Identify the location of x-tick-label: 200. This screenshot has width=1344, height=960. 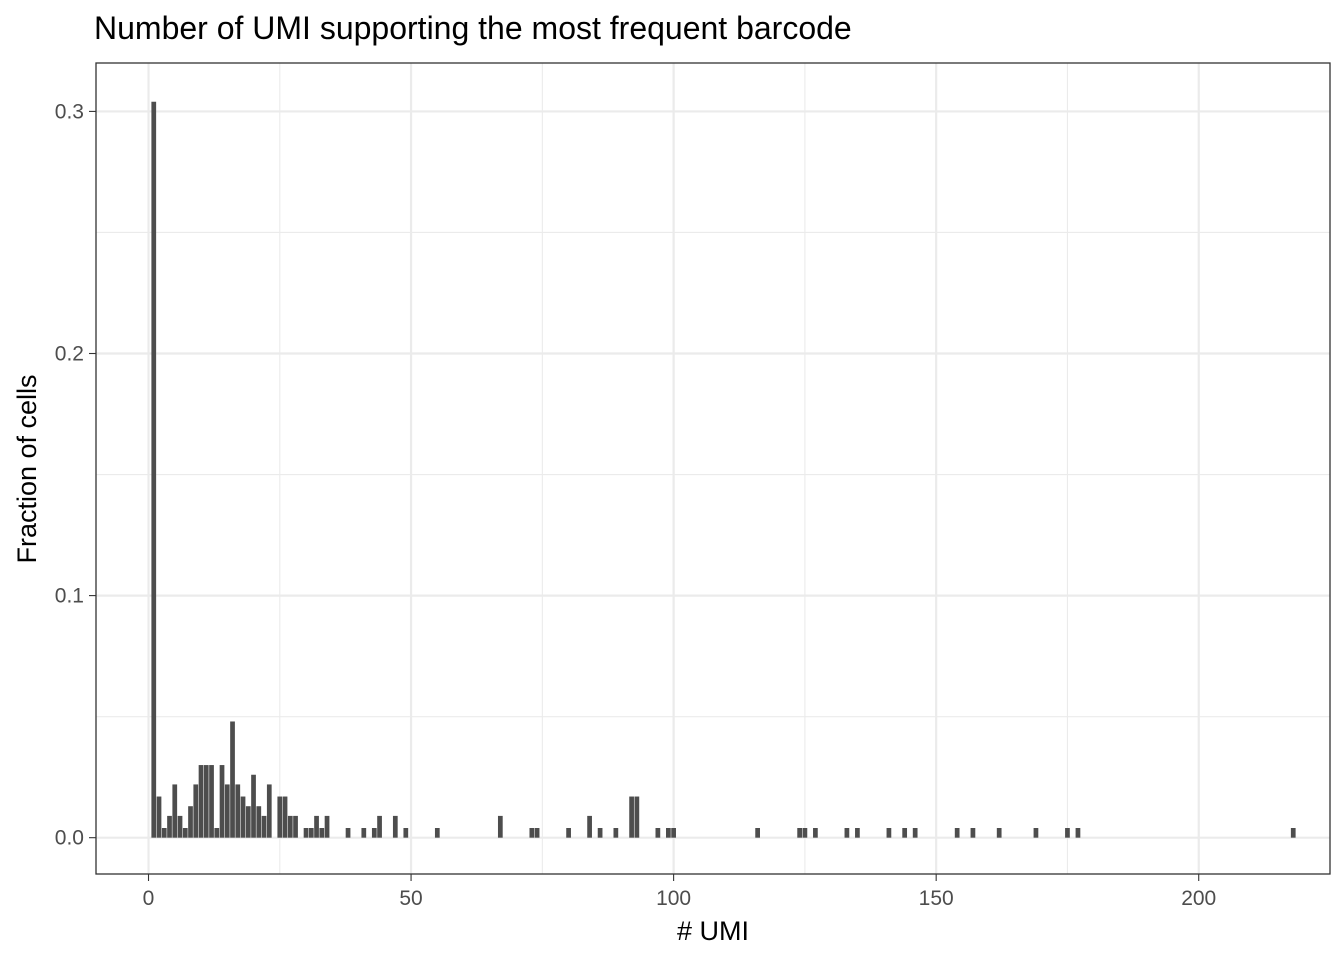
(1198, 898).